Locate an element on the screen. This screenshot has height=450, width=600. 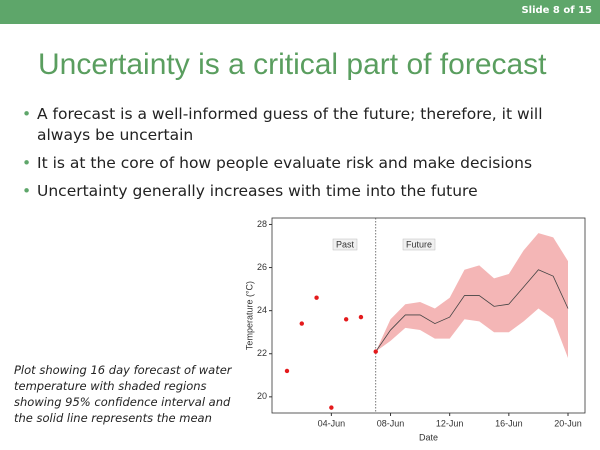
annotation: Future is located at coordinates (419, 244).